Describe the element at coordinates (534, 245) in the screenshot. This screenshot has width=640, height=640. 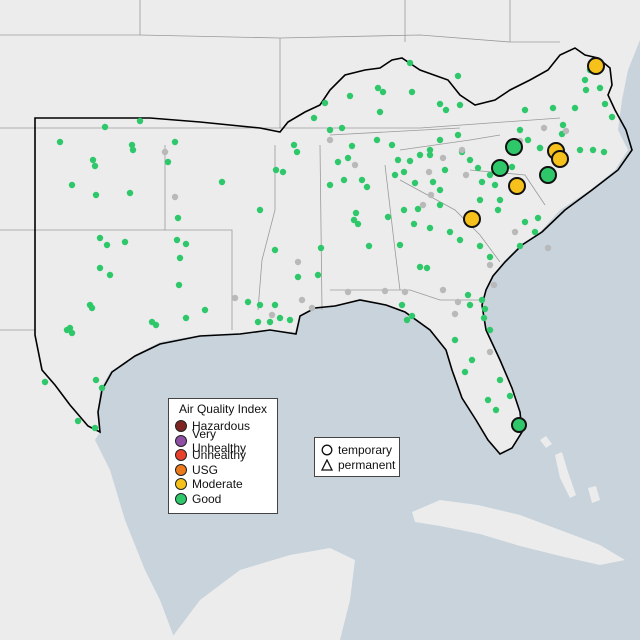
I see `featured-monitors` at that location.